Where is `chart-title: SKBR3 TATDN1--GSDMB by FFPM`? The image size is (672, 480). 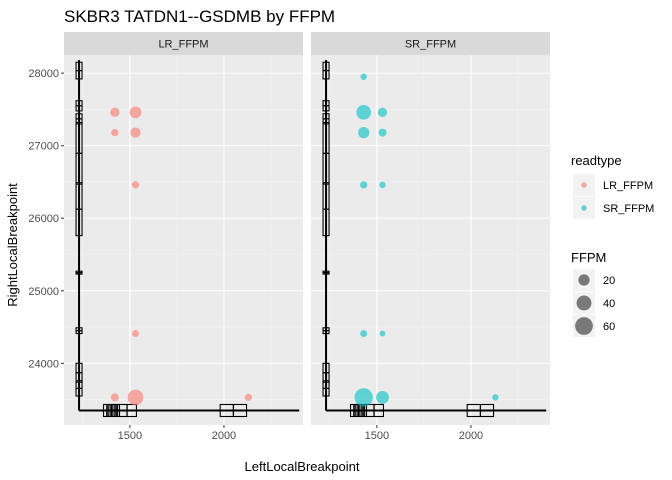 chart-title: SKBR3 TATDN1--GSDMB by FFPM is located at coordinates (199, 16).